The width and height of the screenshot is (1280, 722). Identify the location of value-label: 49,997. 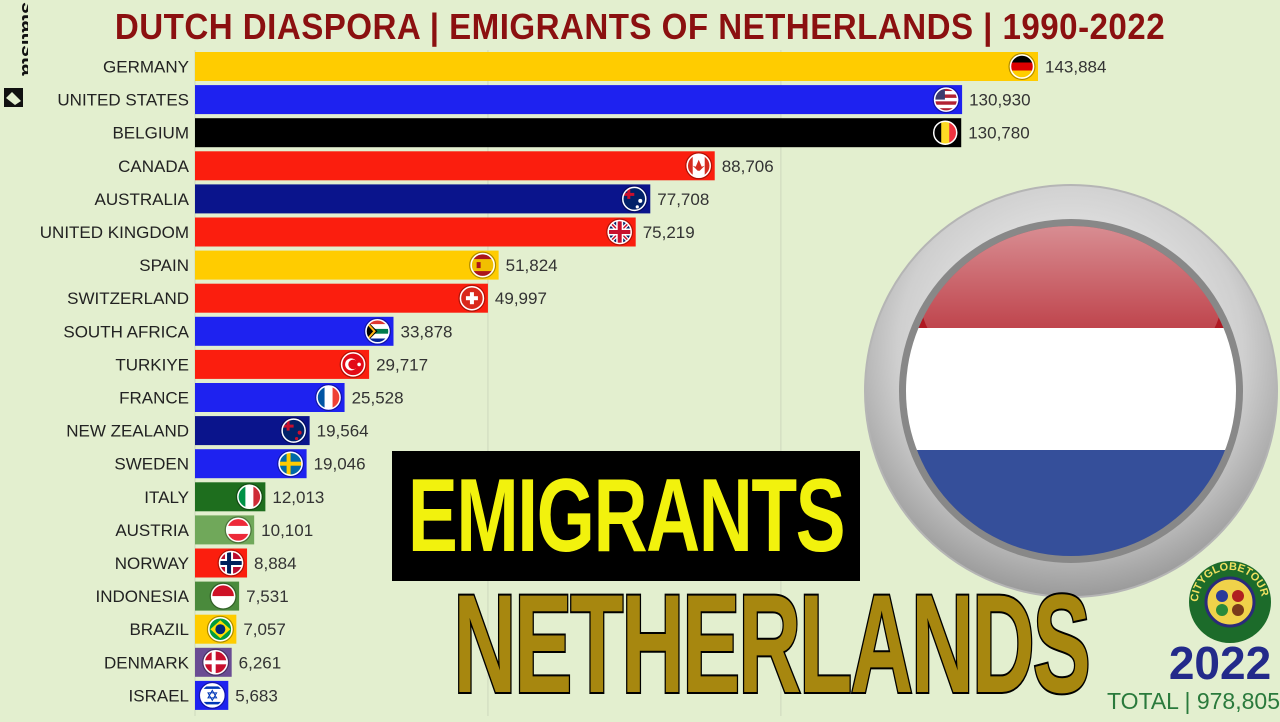
(521, 298).